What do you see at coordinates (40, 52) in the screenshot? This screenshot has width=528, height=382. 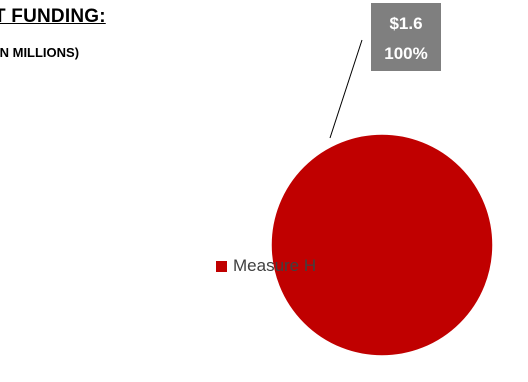 I see `chart-subtitle: IN MILLIONS)` at bounding box center [40, 52].